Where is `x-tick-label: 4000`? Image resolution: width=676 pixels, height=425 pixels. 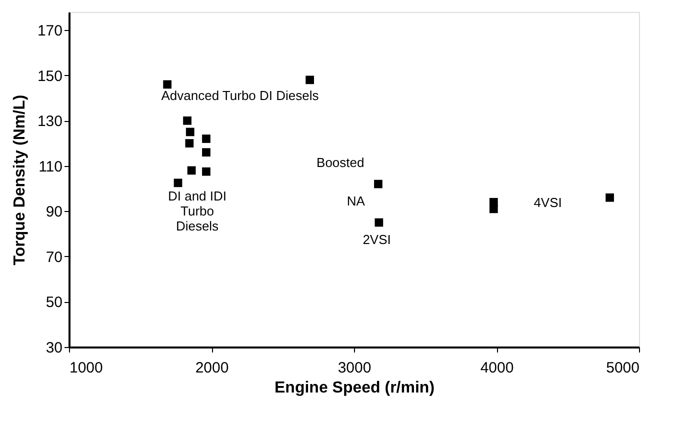 x-tick-label: 4000 is located at coordinates (497, 368).